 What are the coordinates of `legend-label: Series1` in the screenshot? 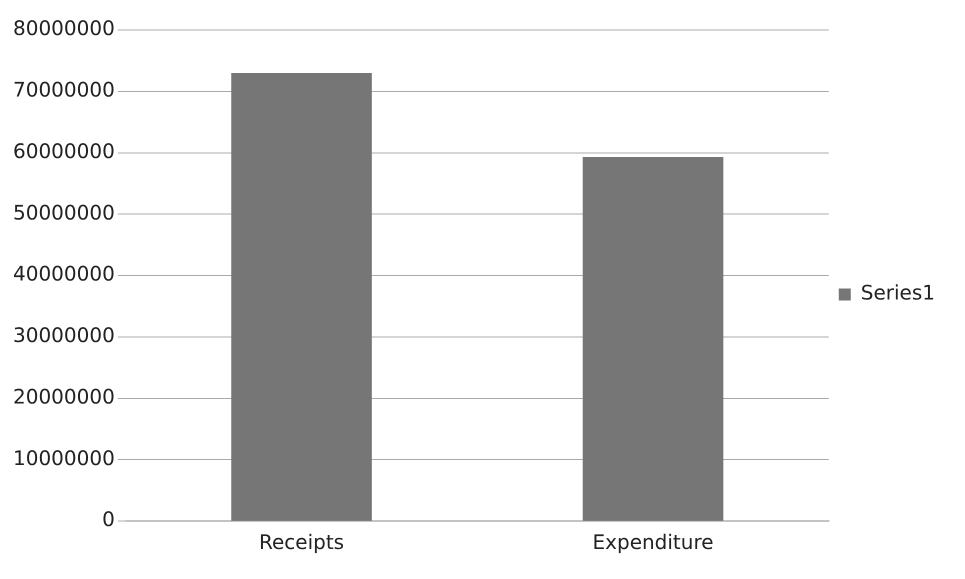 It's located at (898, 292).